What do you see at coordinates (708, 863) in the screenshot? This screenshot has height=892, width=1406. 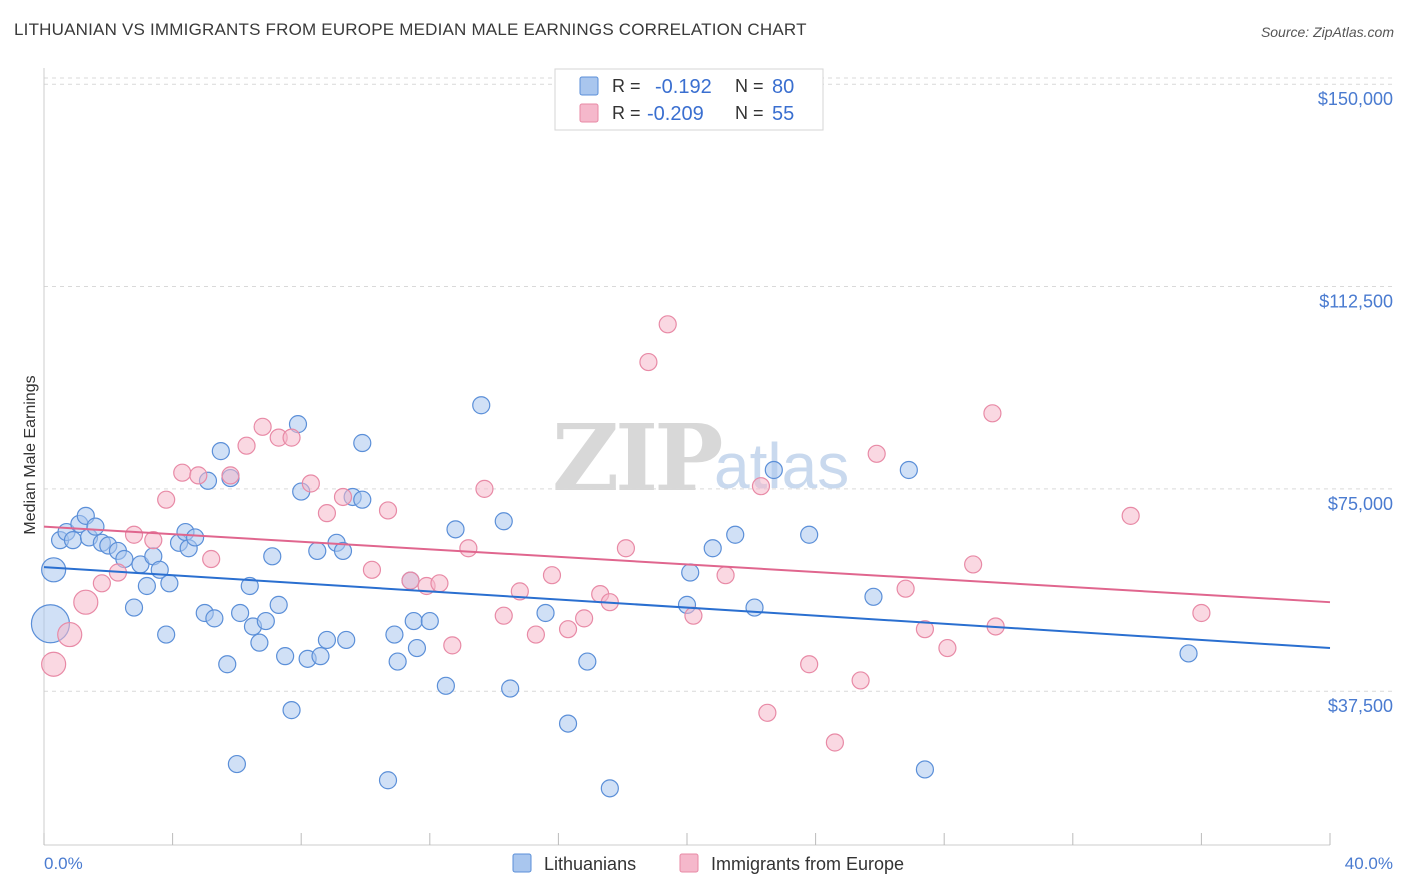 I see `series-legend: Lithuanians Immigrants from Europe` at bounding box center [708, 863].